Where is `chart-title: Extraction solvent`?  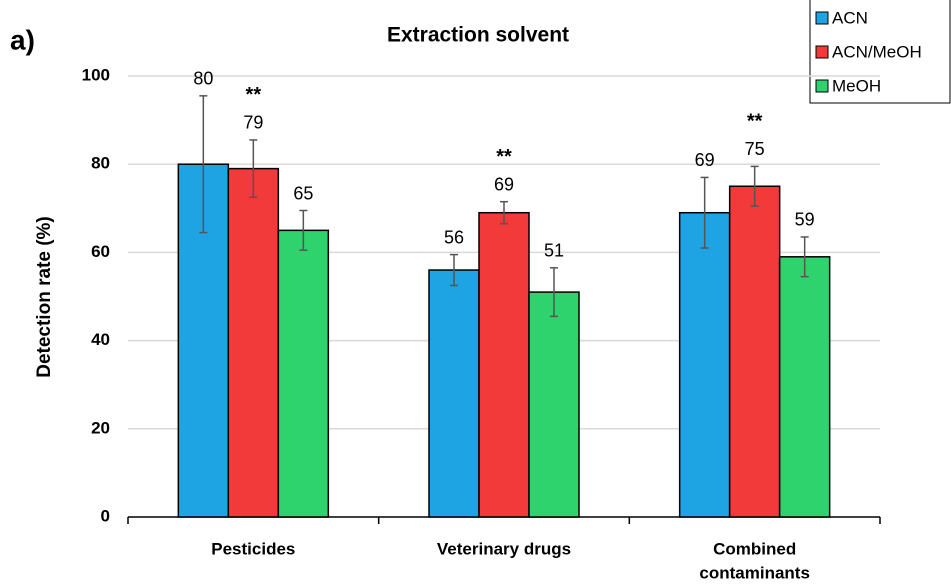
chart-title: Extraction solvent is located at coordinates (478, 35).